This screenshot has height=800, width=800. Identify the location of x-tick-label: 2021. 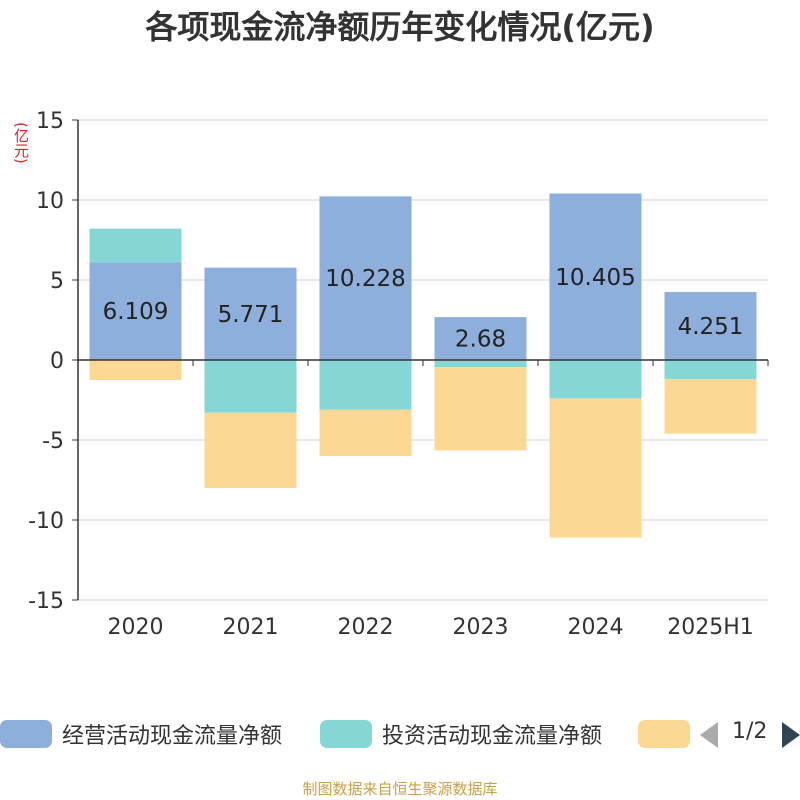
(251, 627).